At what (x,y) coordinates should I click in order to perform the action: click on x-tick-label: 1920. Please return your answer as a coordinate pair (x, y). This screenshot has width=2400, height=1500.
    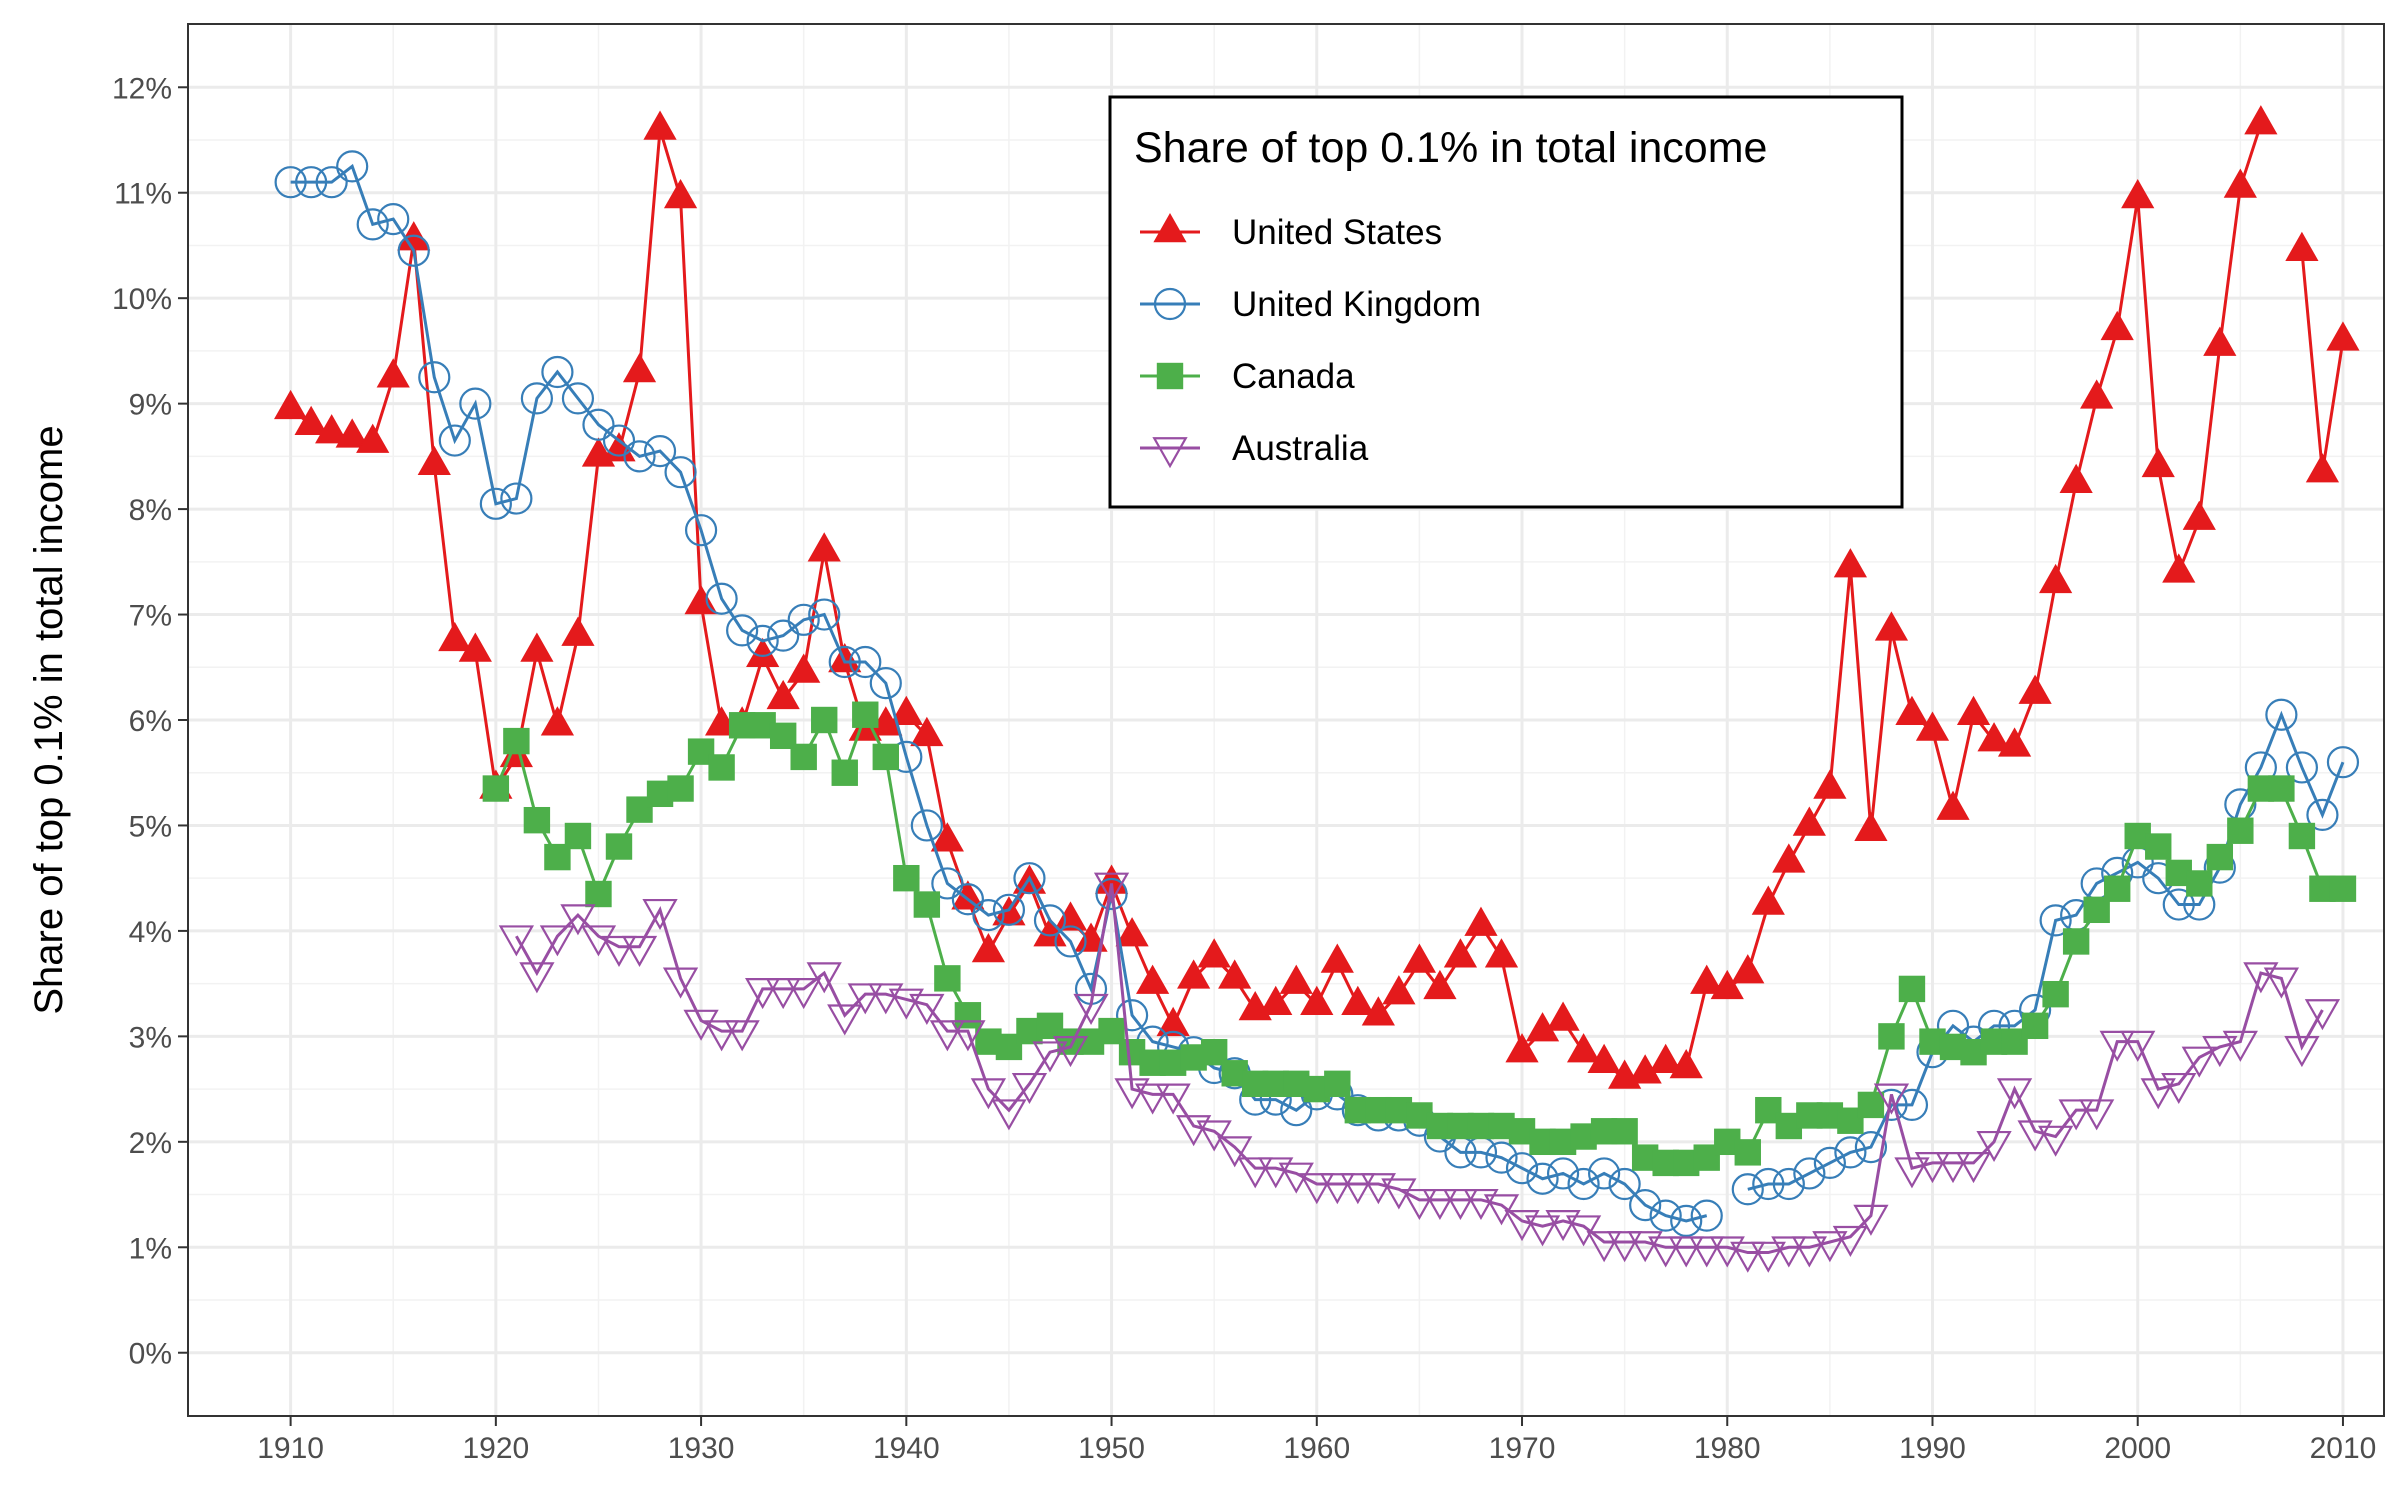
    Looking at the image, I should click on (495, 1448).